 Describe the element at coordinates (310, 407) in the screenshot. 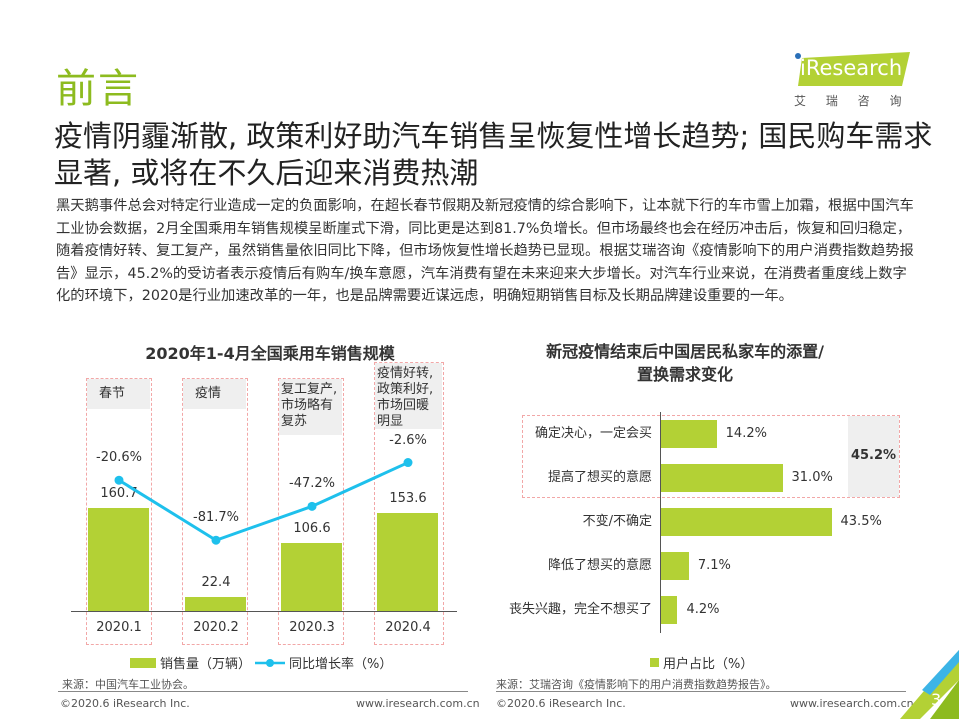

I see `annotation-label: 复工复产,市场略有复苏` at that location.